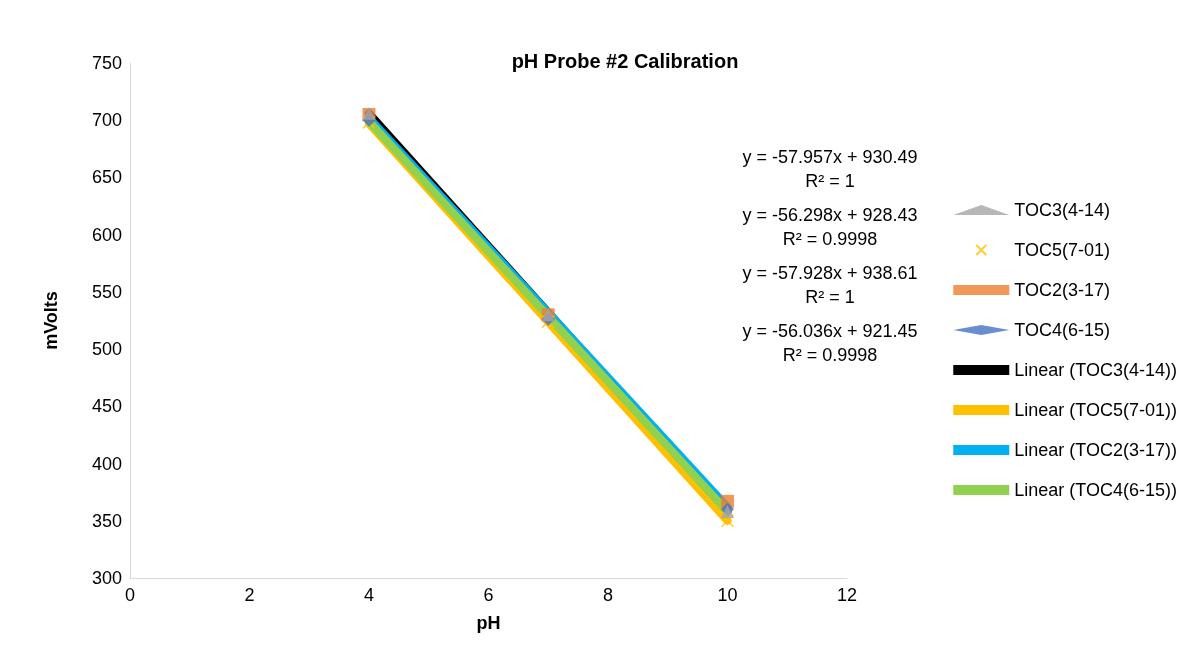 This screenshot has width=1204, height=645. I want to click on annotation: y = -57.928x + 938.61, so click(830, 273).